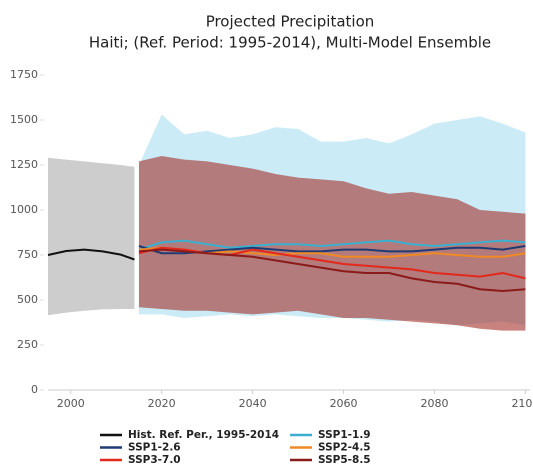  I want to click on y-tick-label: 1750, so click(24, 74).